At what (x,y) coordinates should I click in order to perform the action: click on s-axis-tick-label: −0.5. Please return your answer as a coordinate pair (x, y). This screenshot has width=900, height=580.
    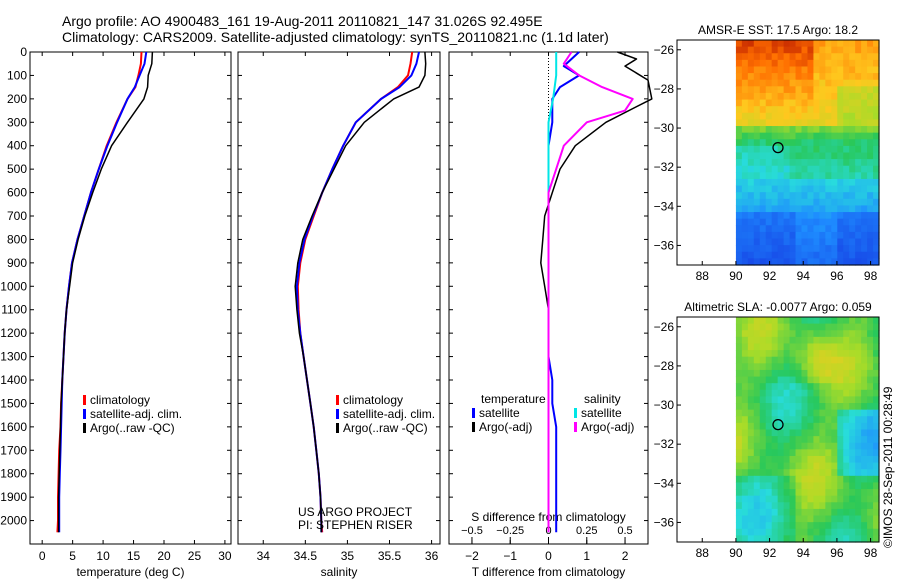
    Looking at the image, I should click on (472, 531).